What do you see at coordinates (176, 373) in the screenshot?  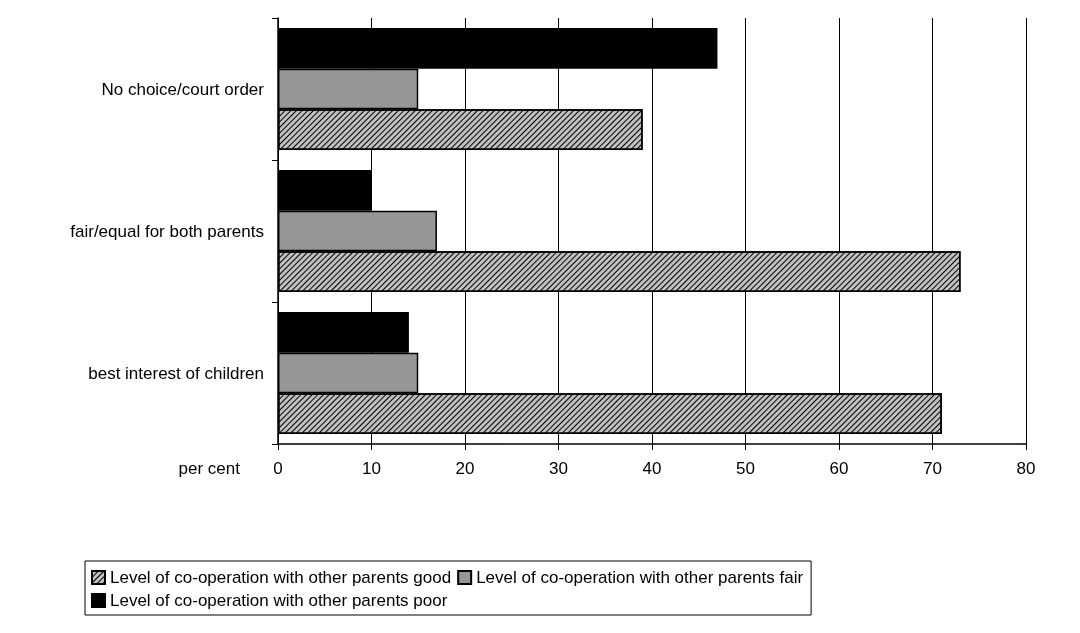 I see `y-tick-label: best interest of children` at bounding box center [176, 373].